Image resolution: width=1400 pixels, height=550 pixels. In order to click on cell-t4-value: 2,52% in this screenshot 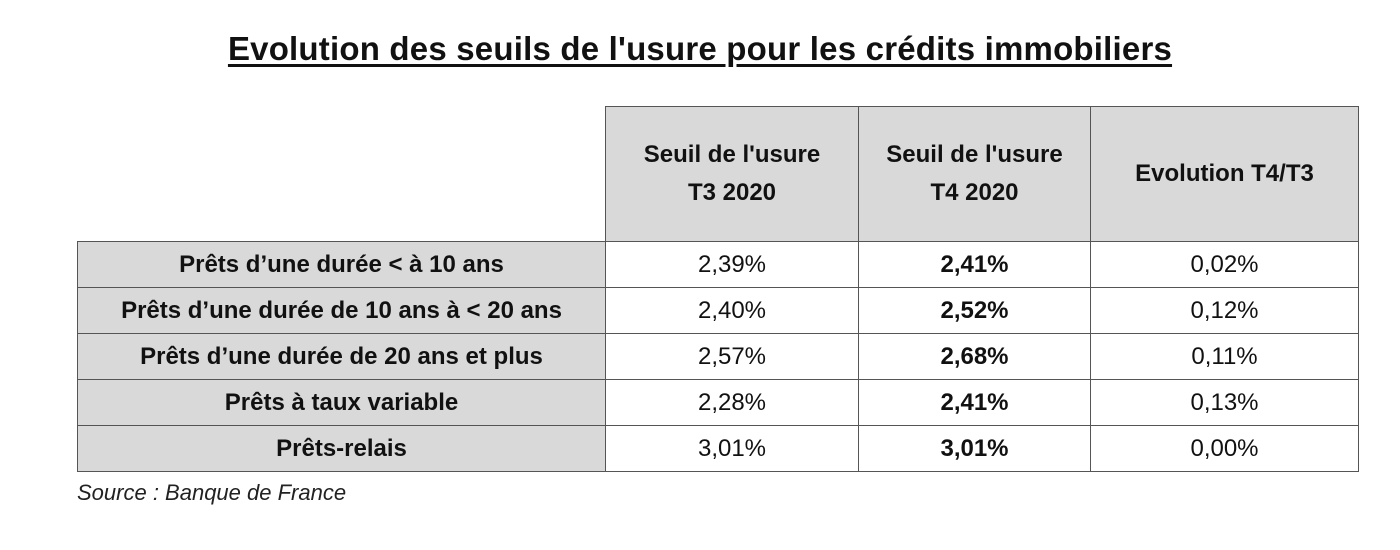, I will do `click(974, 310)`.